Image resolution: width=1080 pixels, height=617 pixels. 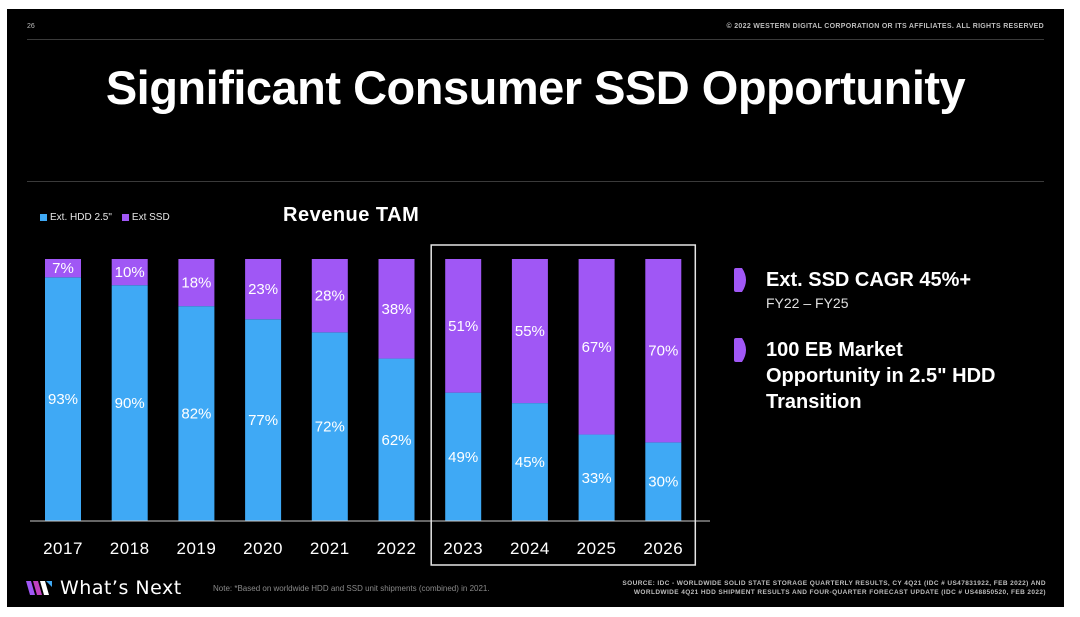 I want to click on data-label-hdd-2021: 72%, so click(x=330, y=427).